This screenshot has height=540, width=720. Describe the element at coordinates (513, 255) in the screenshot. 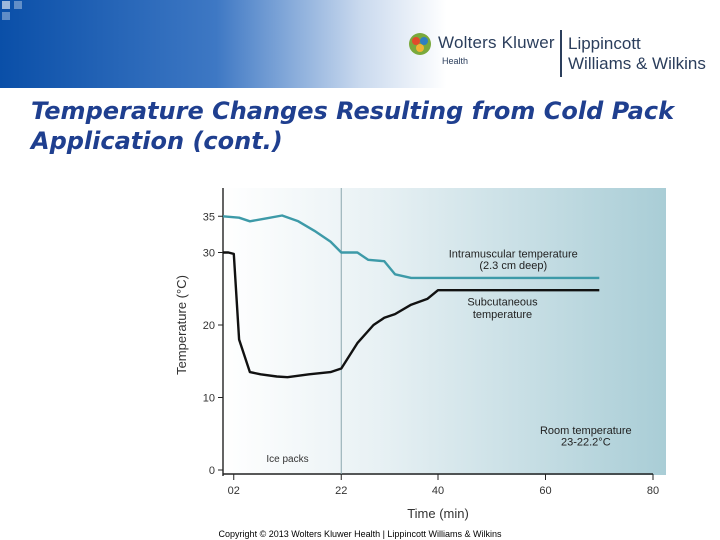

I see `intramuscular-label: Intramuscular temperature` at that location.